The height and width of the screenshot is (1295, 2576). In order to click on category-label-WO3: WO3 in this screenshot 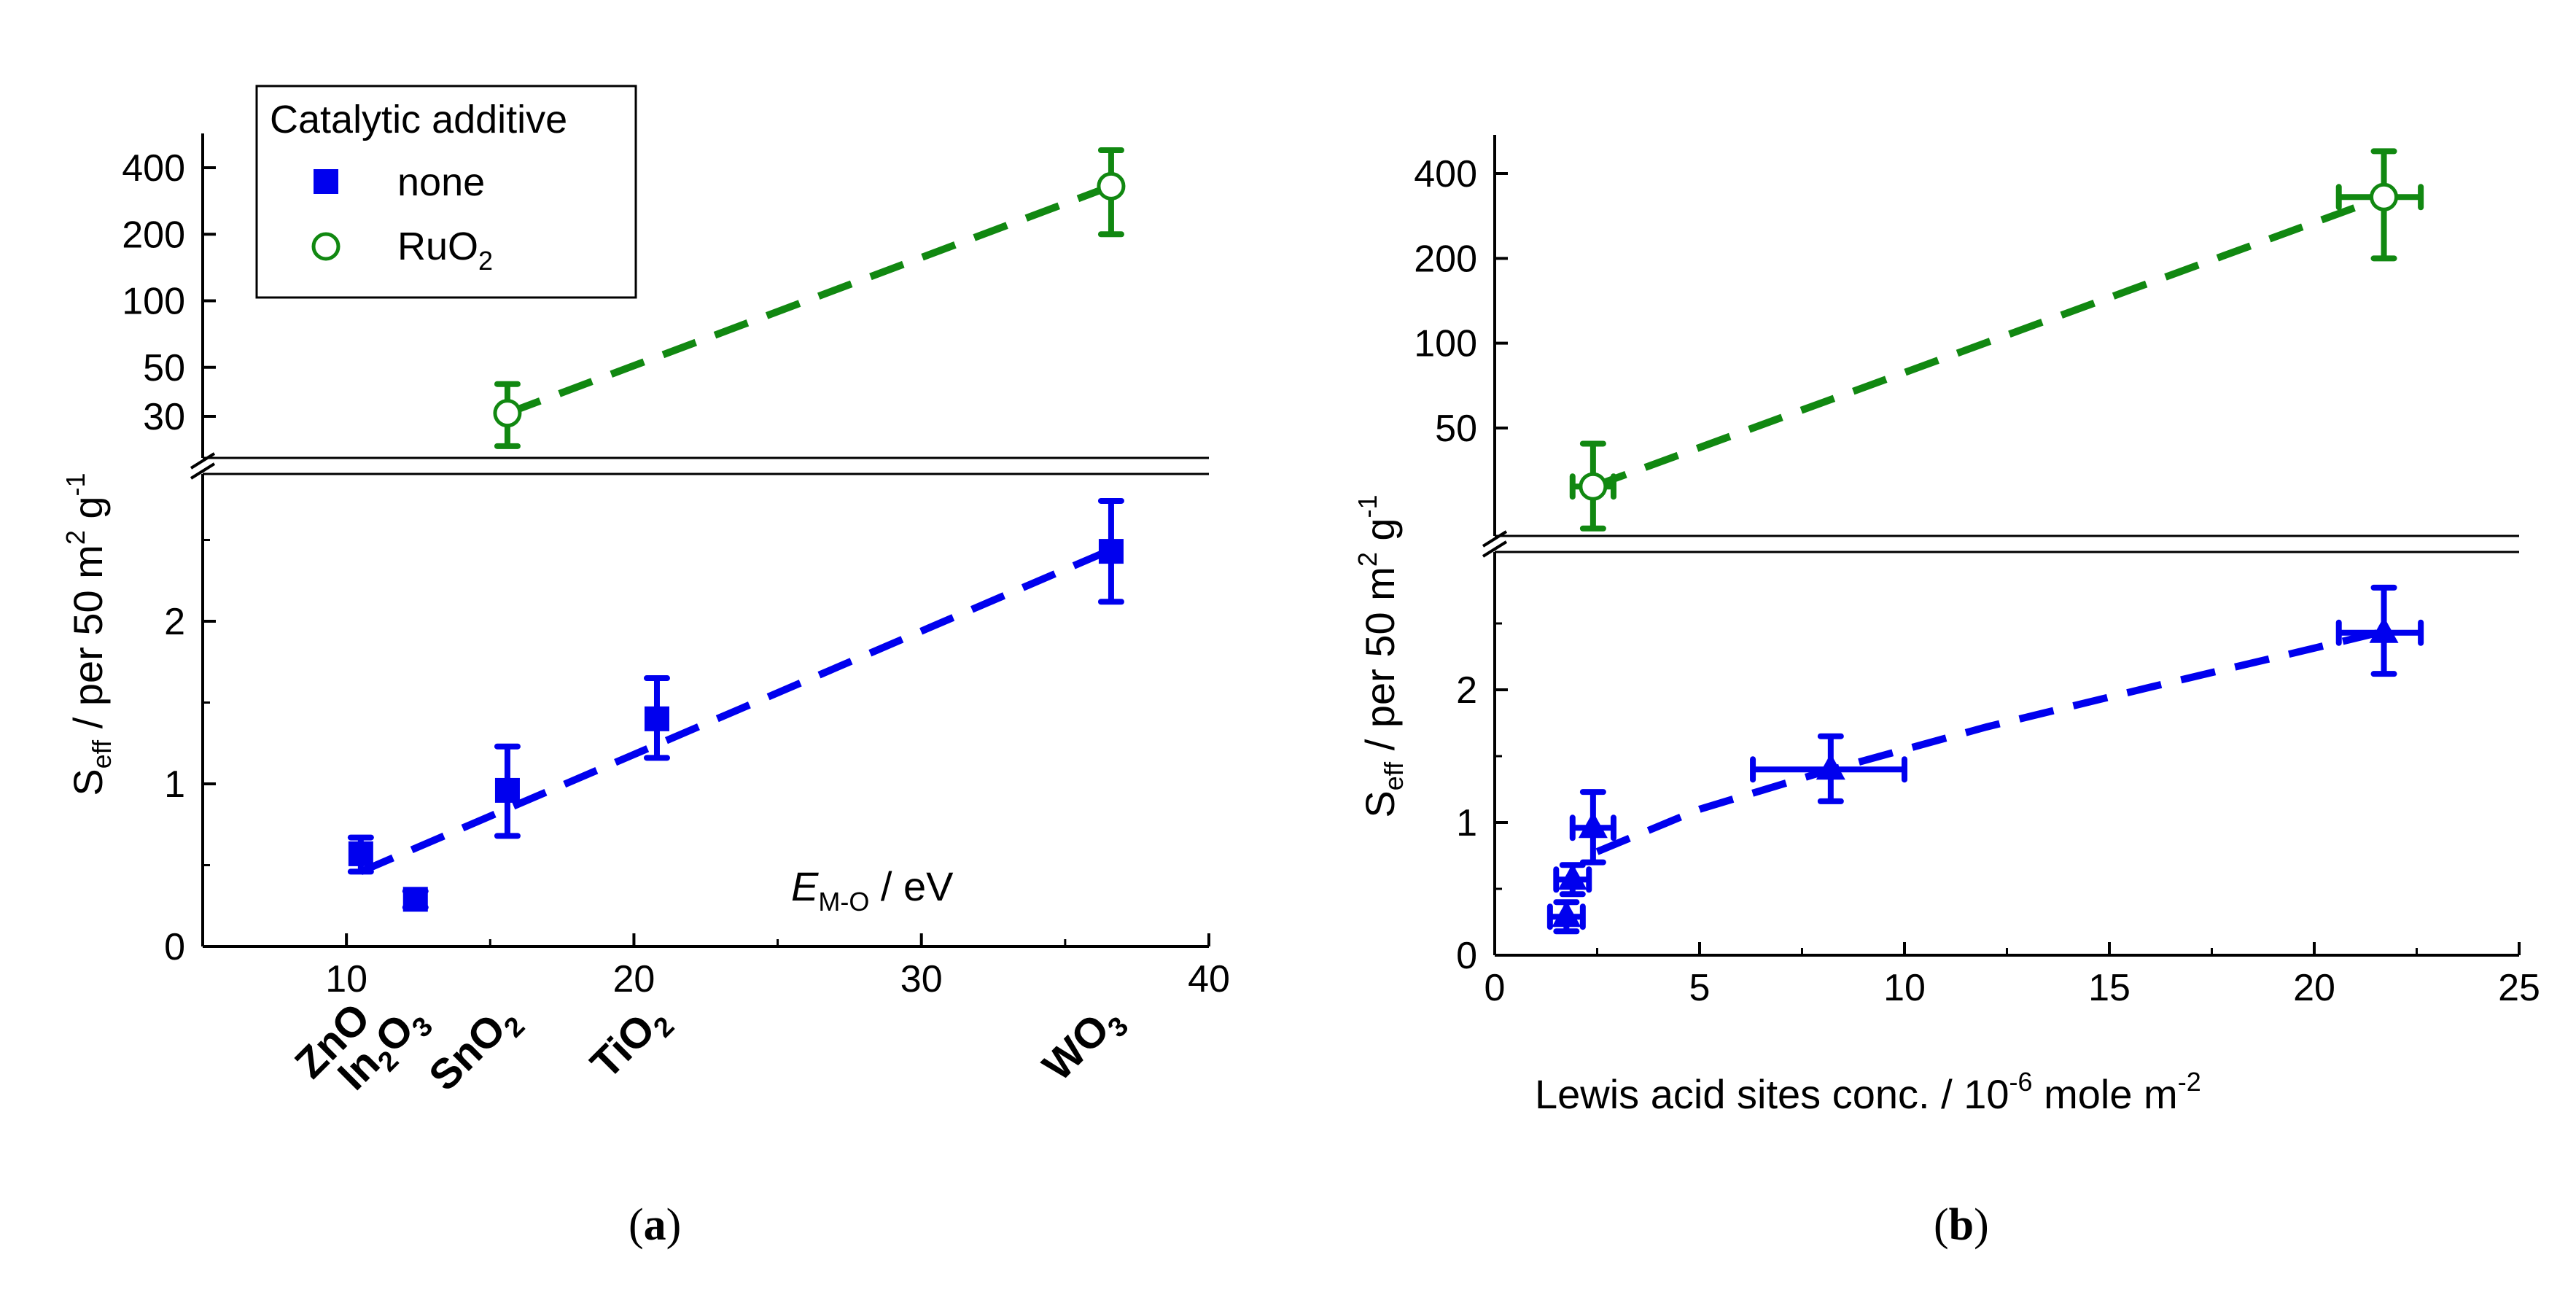, I will do `click(1084, 1044)`.